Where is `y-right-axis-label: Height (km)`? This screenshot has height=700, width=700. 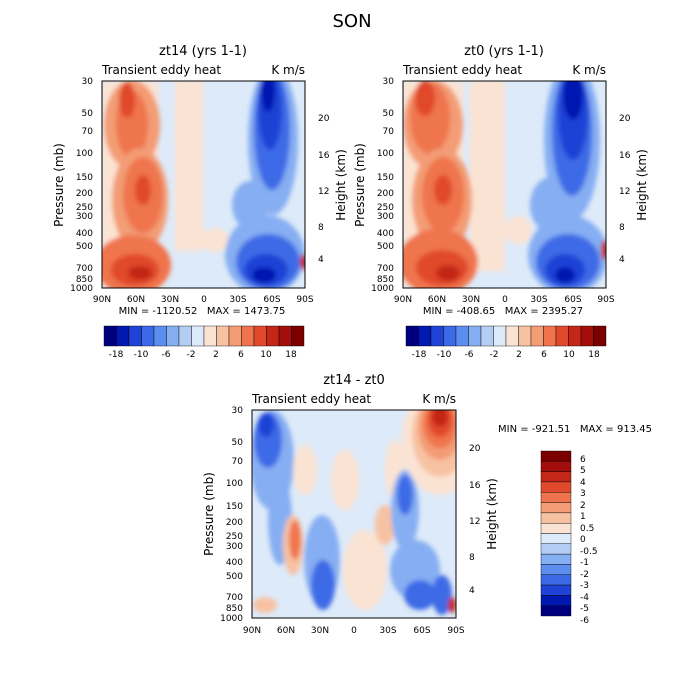 y-right-axis-label: Height (km) is located at coordinates (642, 184).